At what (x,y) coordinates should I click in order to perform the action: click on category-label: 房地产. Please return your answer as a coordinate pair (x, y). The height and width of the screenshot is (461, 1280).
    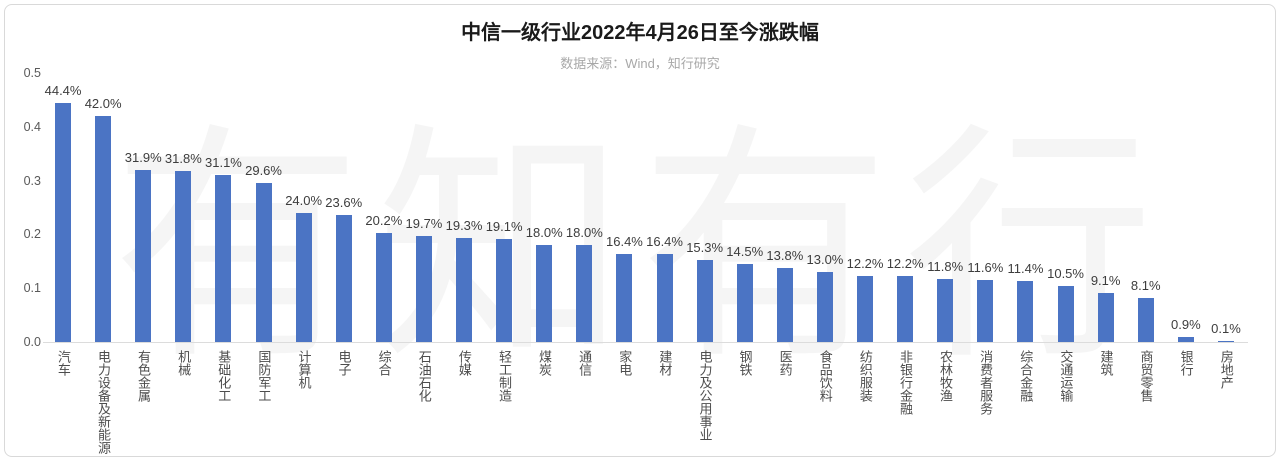
    Looking at the image, I should click on (1226, 369).